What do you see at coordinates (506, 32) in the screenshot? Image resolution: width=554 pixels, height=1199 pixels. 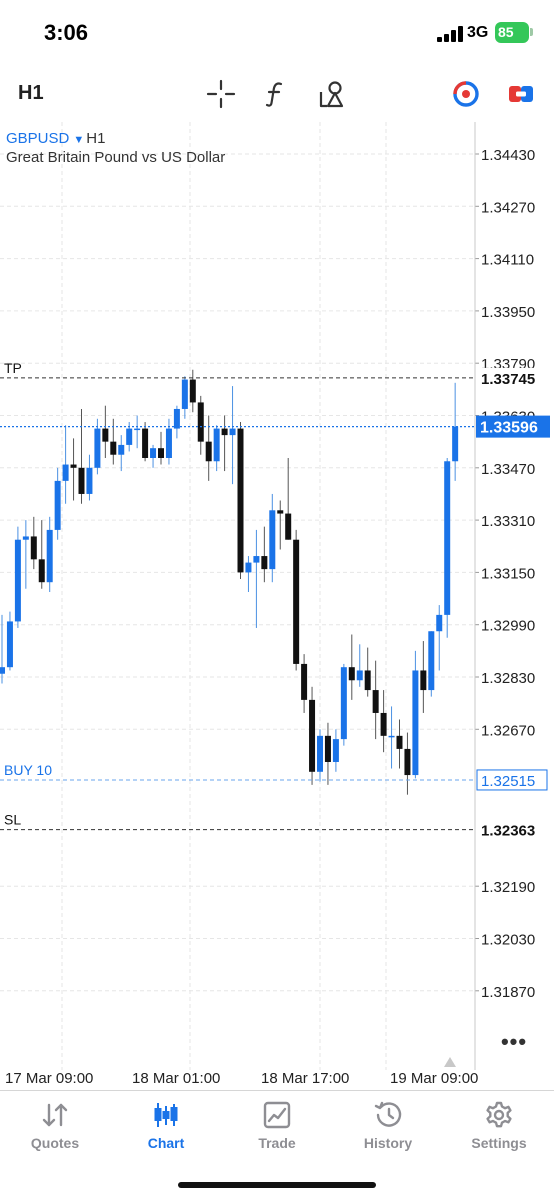 I see `battery-level: 85` at bounding box center [506, 32].